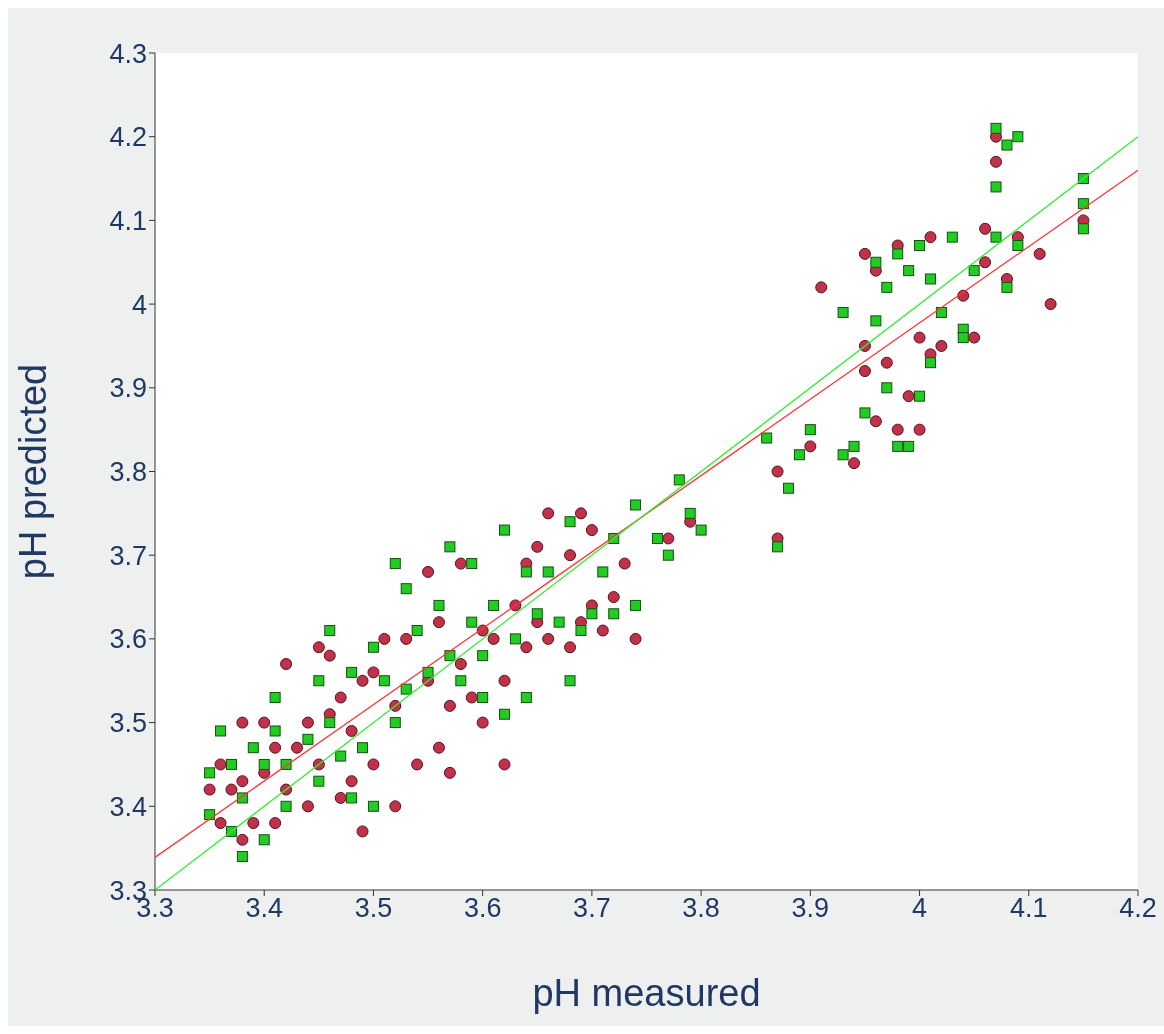 This screenshot has height=1034, width=1164. What do you see at coordinates (128, 639) in the screenshot?
I see `y-tick-label: 3.6` at bounding box center [128, 639].